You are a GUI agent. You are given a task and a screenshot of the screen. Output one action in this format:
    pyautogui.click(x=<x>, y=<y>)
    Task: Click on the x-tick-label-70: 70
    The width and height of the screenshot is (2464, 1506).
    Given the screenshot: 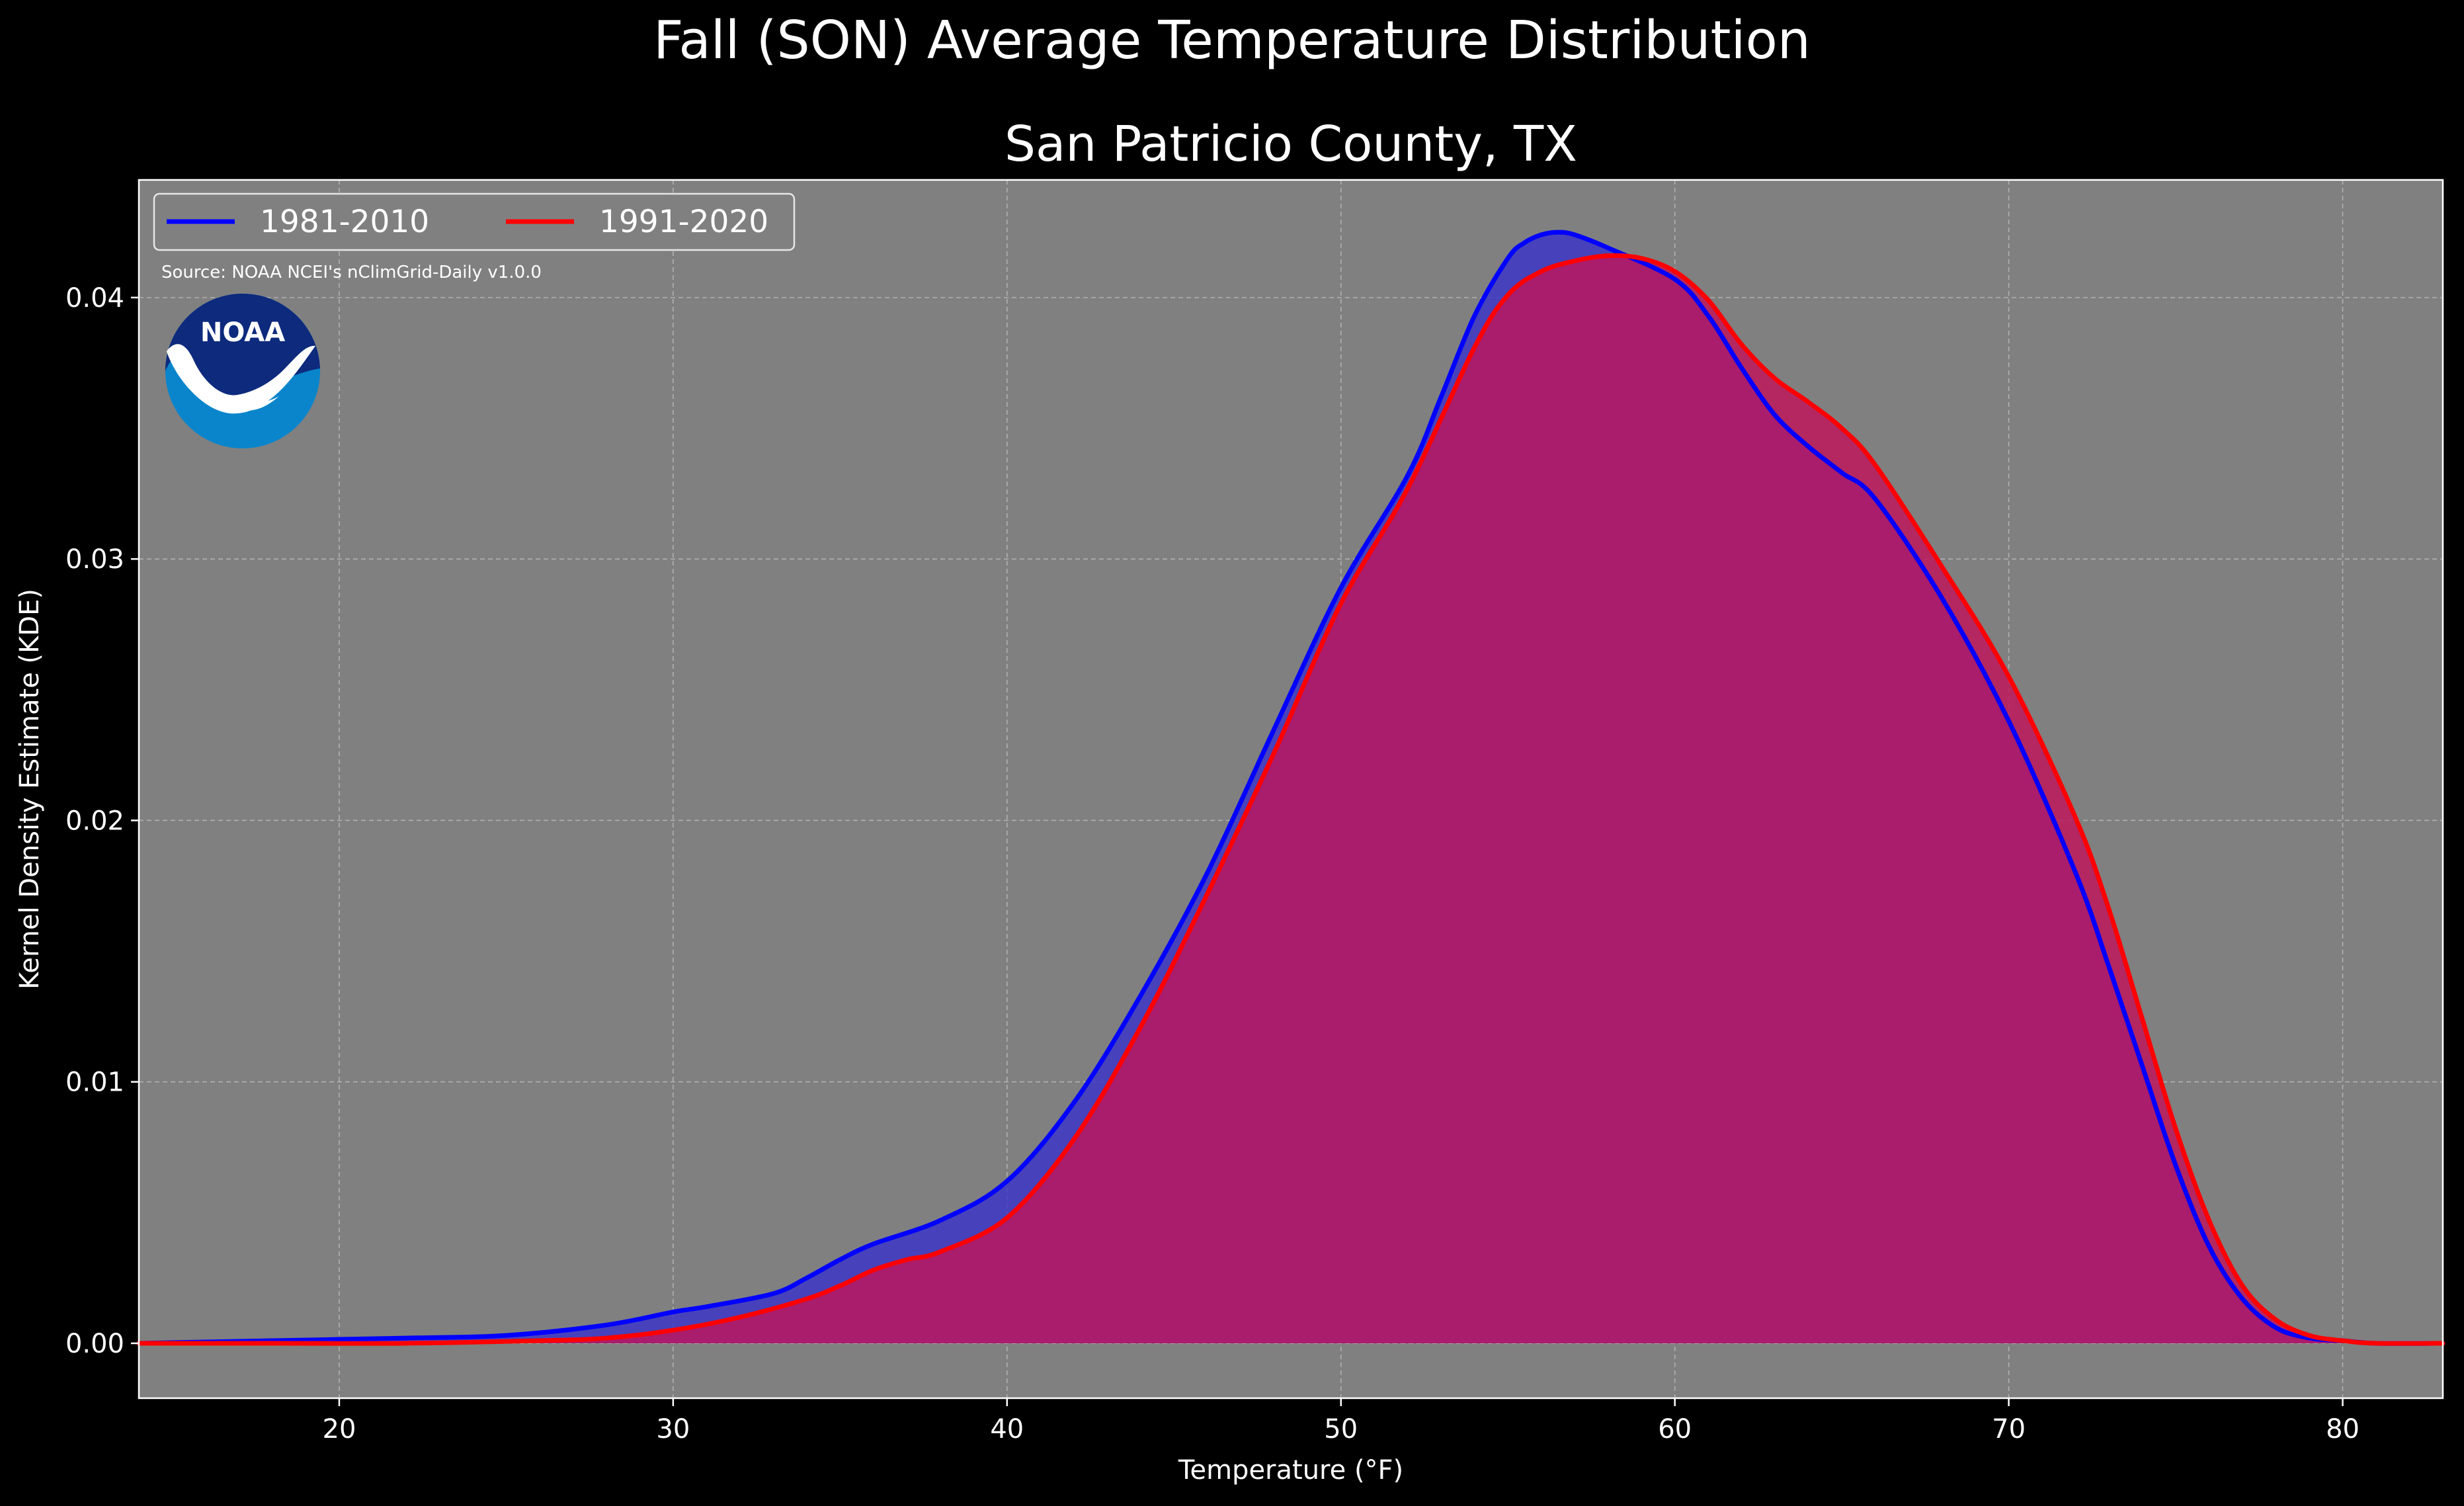 What is the action you would take?
    pyautogui.click(x=2009, y=1429)
    